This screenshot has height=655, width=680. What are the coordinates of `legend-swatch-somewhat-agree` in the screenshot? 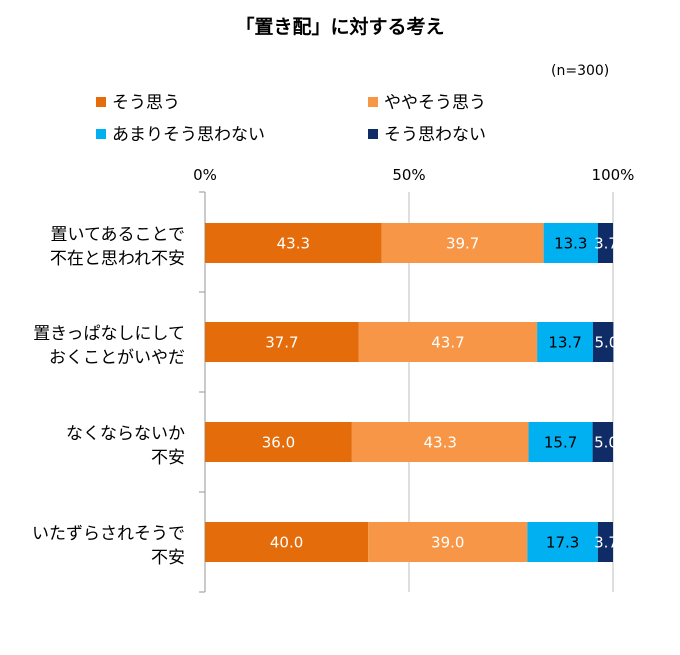 It's located at (373, 102).